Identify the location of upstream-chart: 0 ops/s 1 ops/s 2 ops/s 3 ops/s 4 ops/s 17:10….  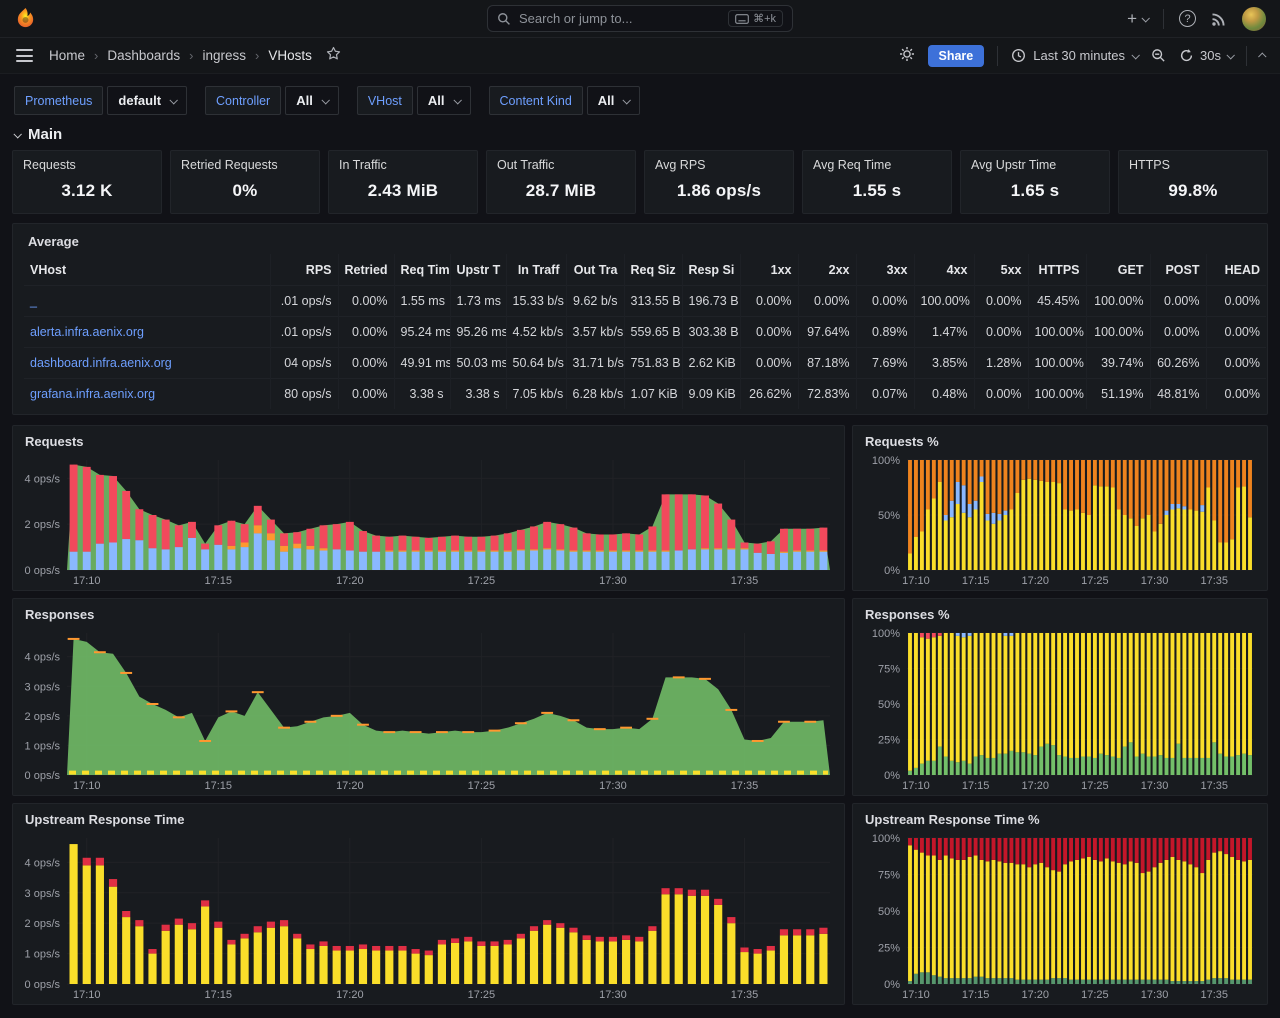
(428, 916).